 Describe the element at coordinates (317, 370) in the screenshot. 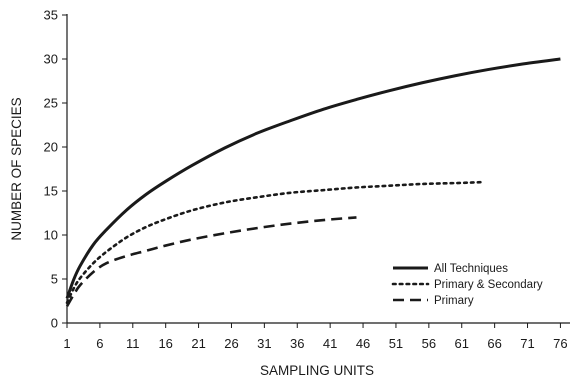

I see `x-axis-title: SAMPLING UNITS` at that location.